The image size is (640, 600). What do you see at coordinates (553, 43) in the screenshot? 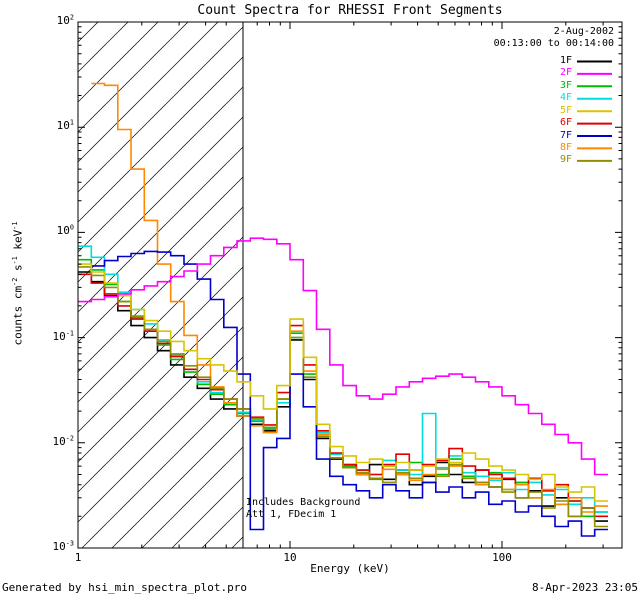
I see `observation-time-range: 00:13:00 to 00:14:00` at bounding box center [553, 43].